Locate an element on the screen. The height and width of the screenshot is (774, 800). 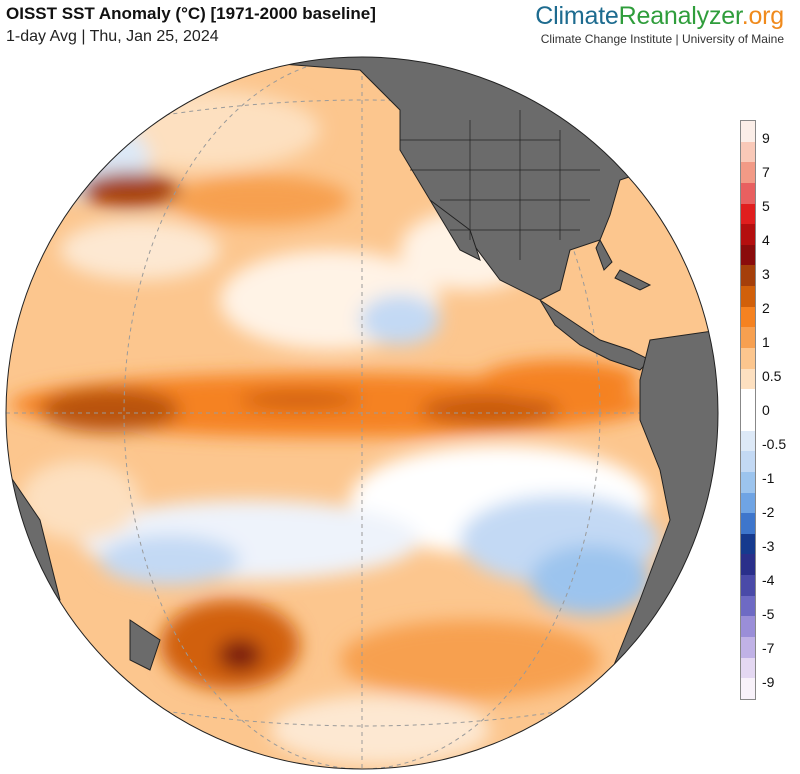
legend-tick-label: -0.5 is located at coordinates (774, 444).